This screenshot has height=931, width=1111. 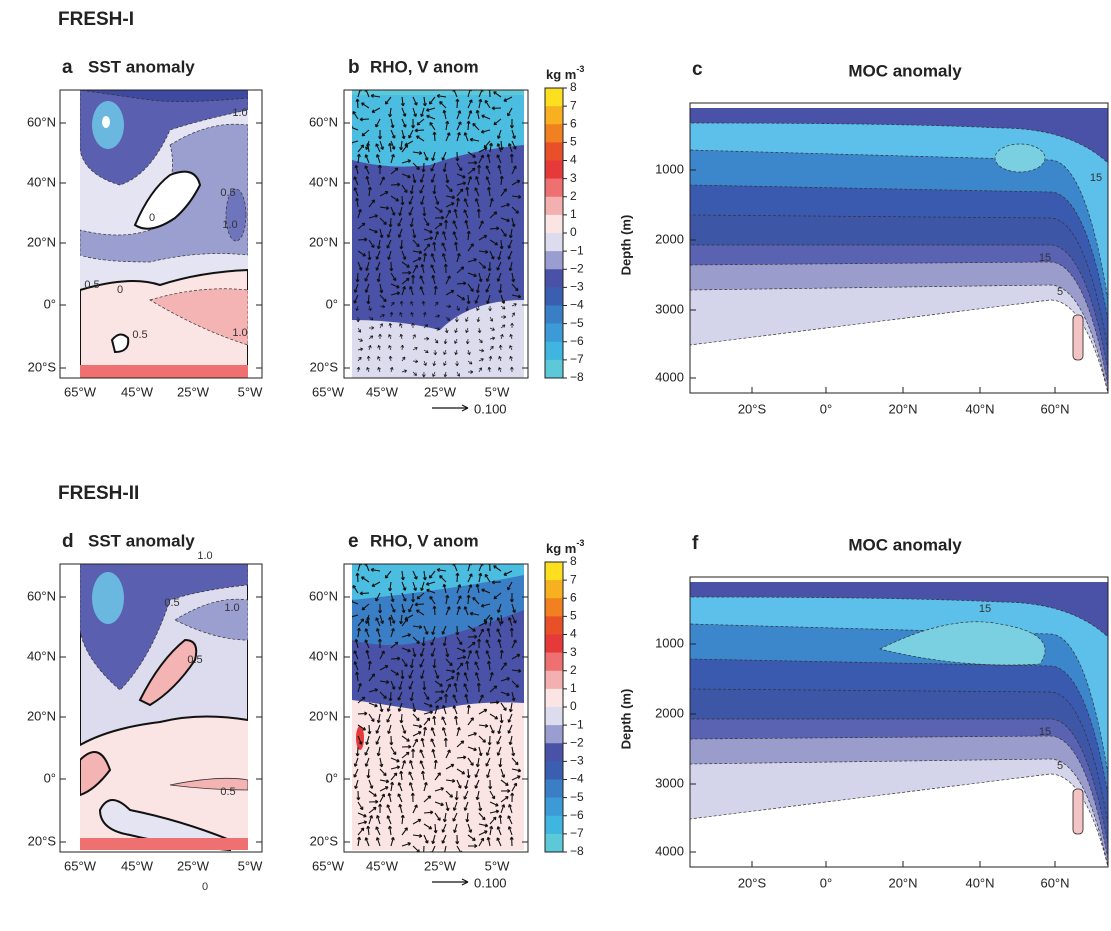 I want to click on y-tick-label: 60°N, so click(x=323, y=595).